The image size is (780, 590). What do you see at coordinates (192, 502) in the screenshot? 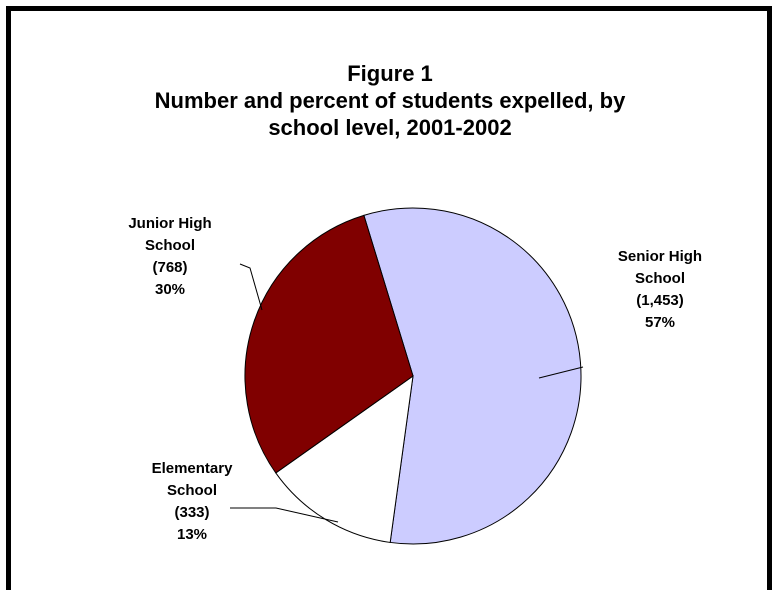
I see `slice-label-elementary: Elementary School (333) 13%` at bounding box center [192, 502].